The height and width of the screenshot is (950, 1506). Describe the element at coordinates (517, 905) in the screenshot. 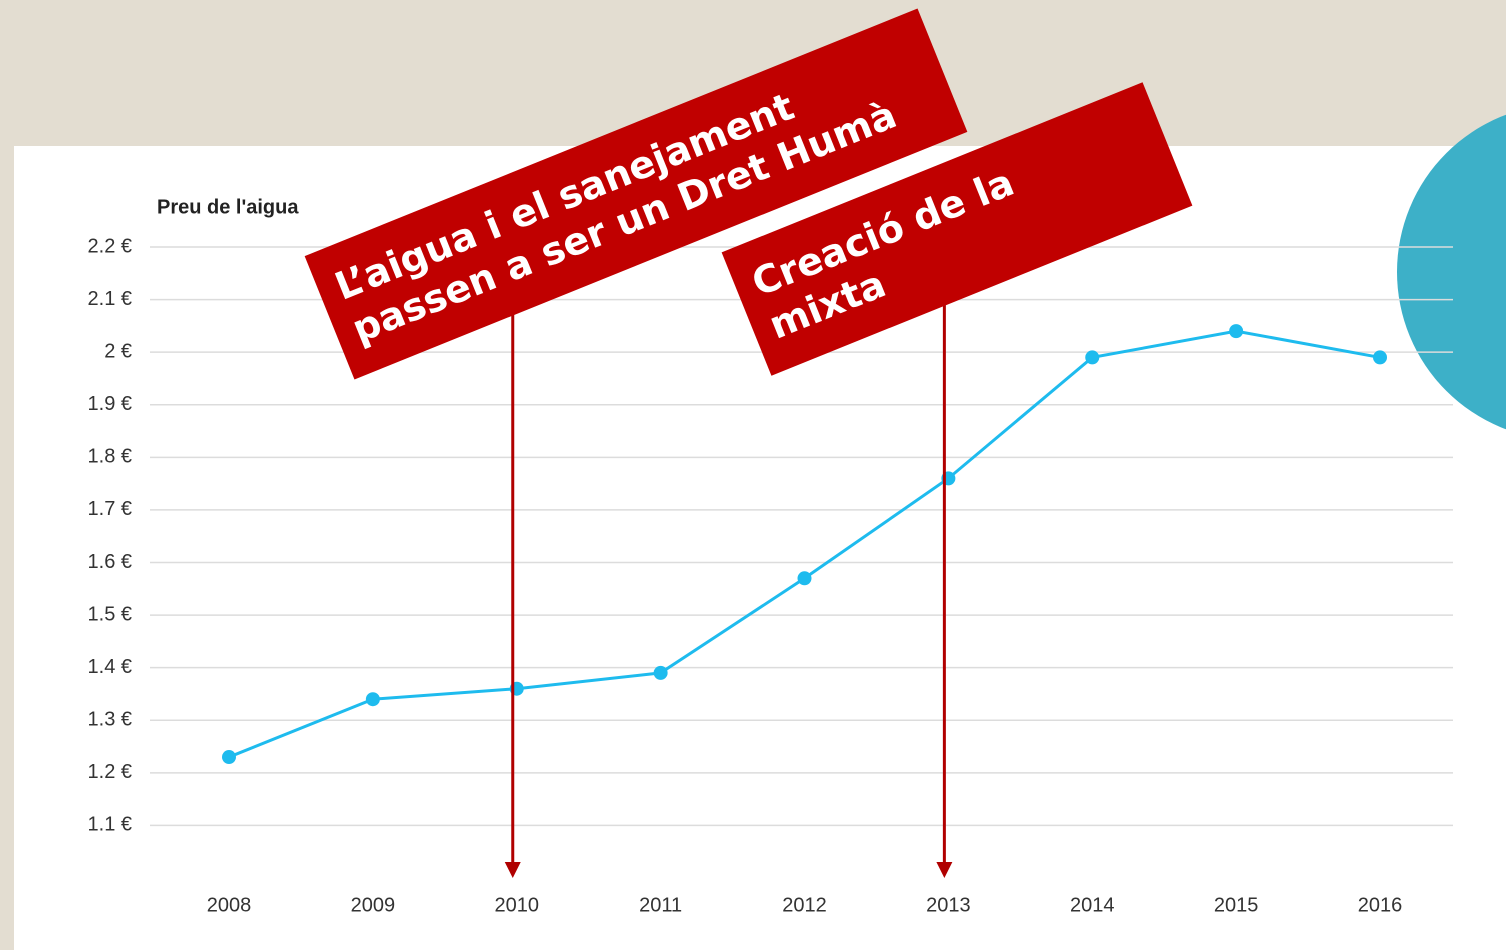

I see `x-tick-label: 2010` at that location.